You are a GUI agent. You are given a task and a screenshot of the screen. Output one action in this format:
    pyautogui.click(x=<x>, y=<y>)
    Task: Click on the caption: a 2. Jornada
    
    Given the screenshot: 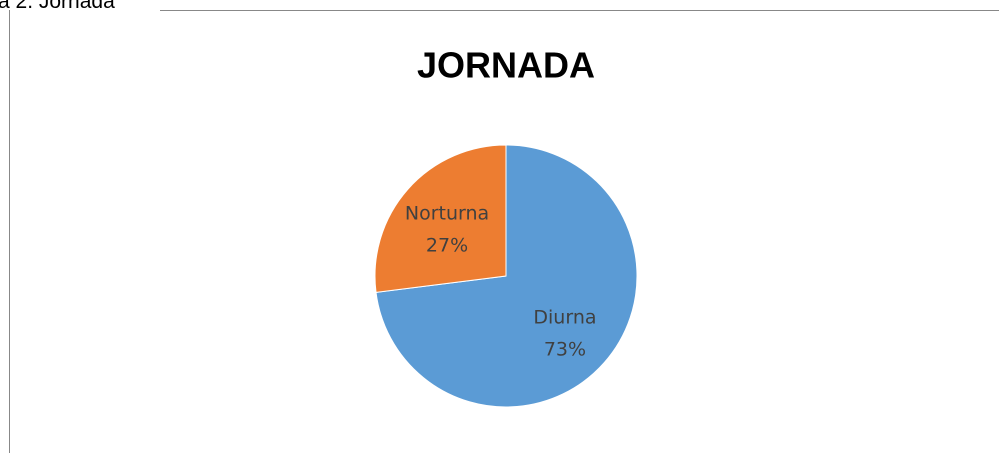 What is the action you would take?
    pyautogui.click(x=57, y=6)
    